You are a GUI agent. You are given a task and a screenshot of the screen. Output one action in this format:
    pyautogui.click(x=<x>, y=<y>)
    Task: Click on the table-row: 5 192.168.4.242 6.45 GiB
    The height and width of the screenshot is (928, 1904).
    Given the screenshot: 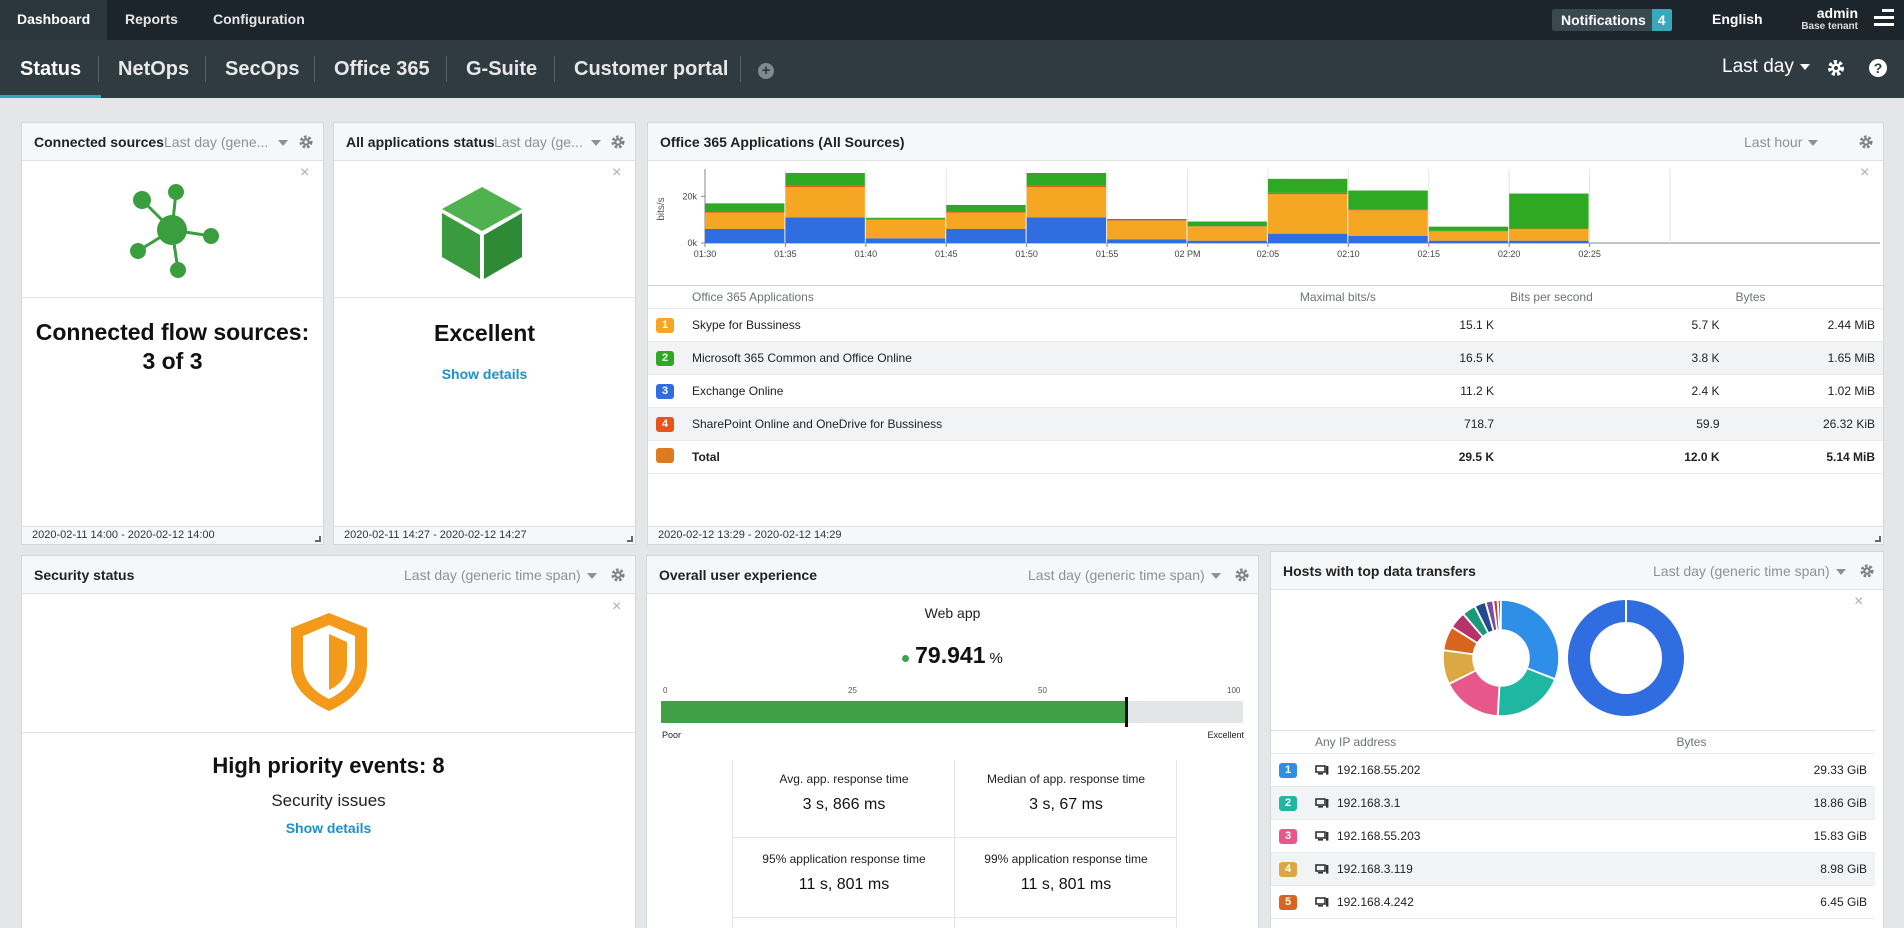 What is the action you would take?
    pyautogui.click(x=1573, y=902)
    